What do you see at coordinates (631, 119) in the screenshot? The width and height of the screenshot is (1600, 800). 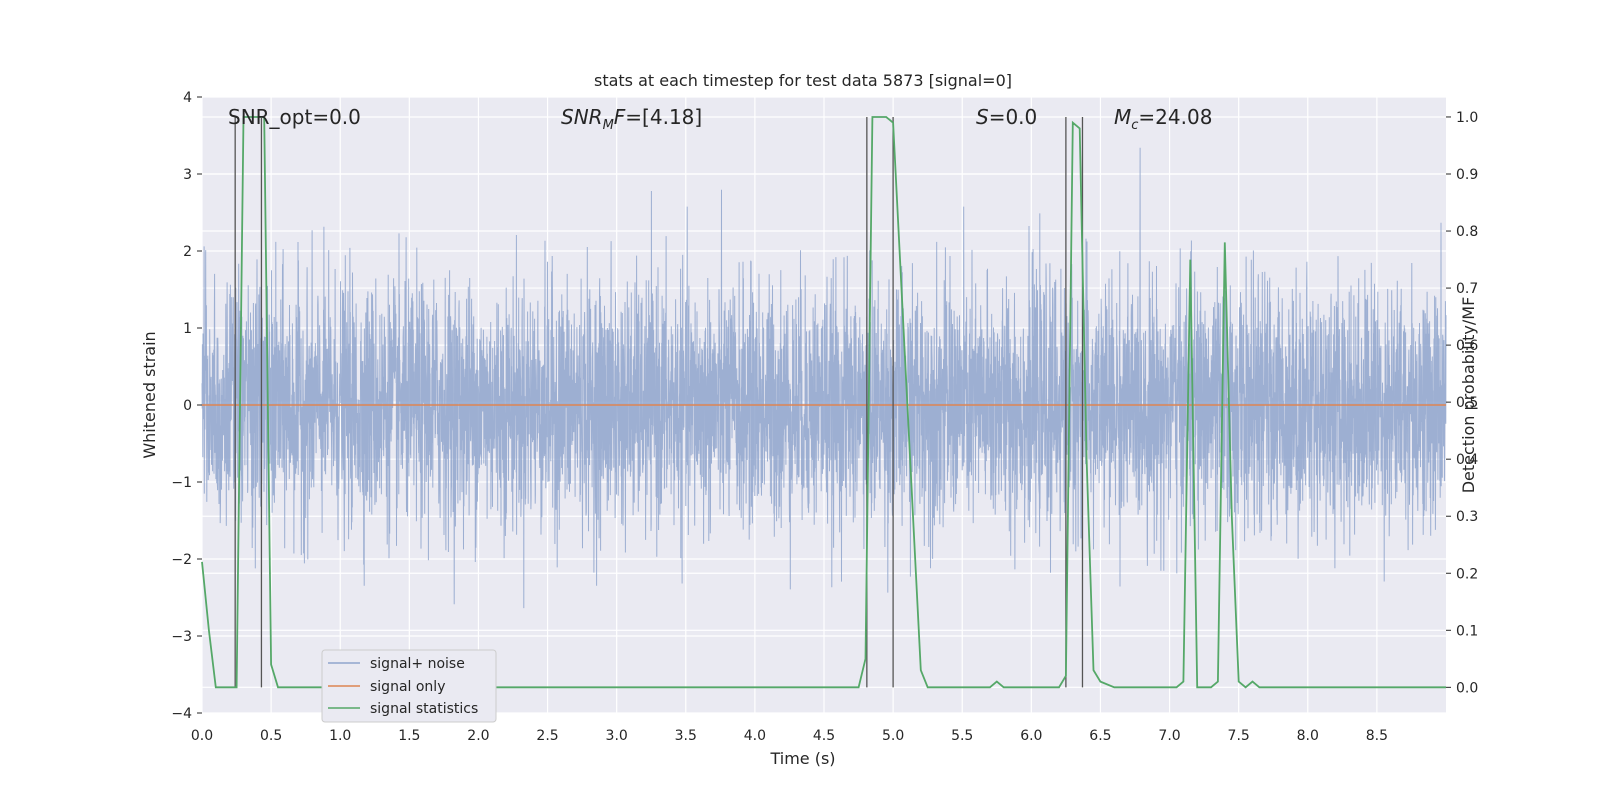 I see `annotation-snr-mf: SNRMF=[4.18]` at bounding box center [631, 119].